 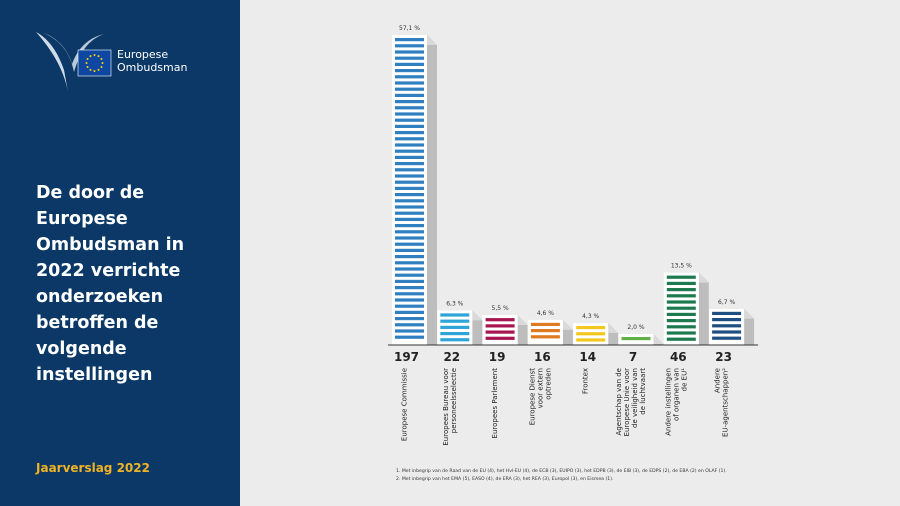 What do you see at coordinates (627, 402) in the screenshot?
I see `category-label: Europese Unie voor` at bounding box center [627, 402].